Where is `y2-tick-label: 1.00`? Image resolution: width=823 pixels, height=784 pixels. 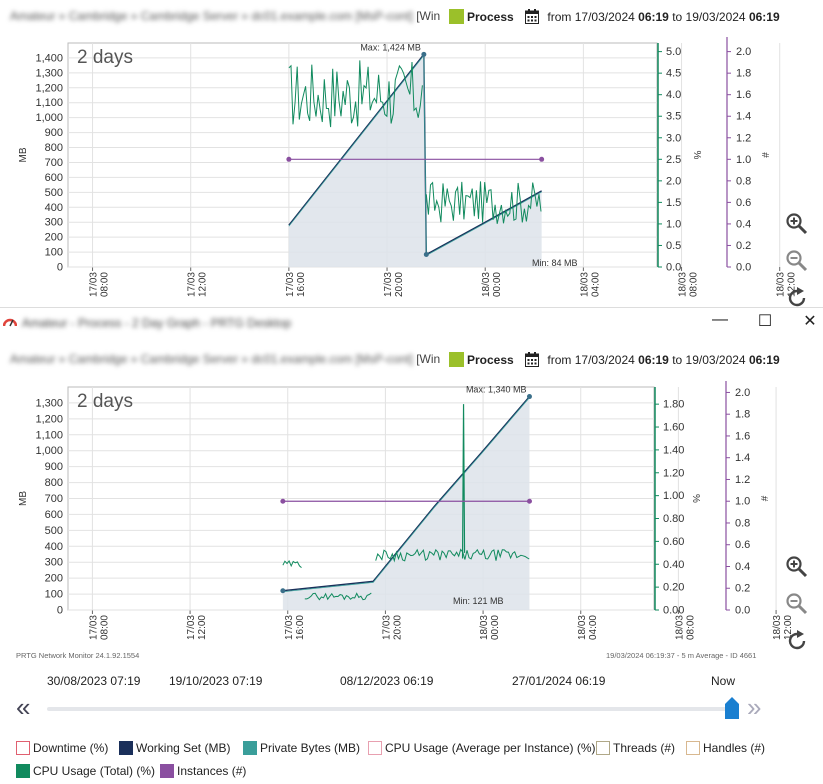
y2-tick-label: 1.00 is located at coordinates (673, 496).